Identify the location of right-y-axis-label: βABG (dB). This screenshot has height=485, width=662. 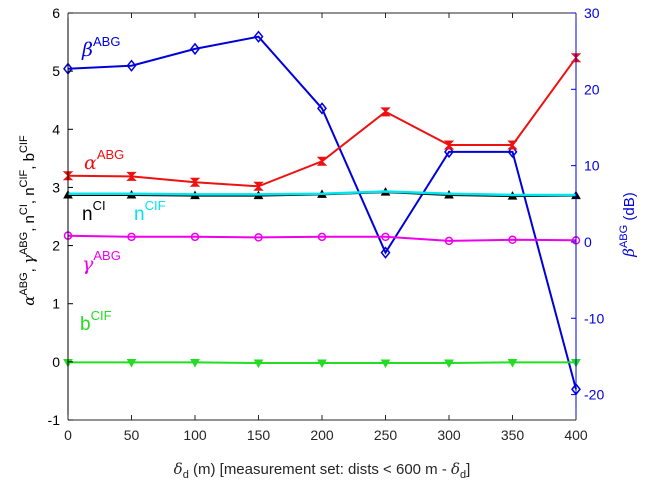
(628, 224).